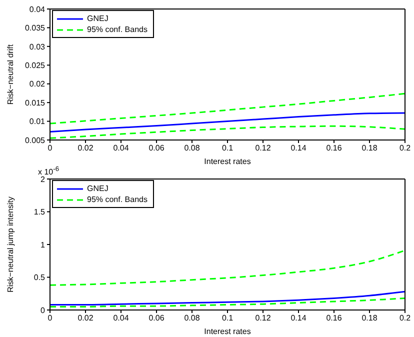  Describe the element at coordinates (37, 121) in the screenshot. I see `y-tick-label: 0.01` at that location.